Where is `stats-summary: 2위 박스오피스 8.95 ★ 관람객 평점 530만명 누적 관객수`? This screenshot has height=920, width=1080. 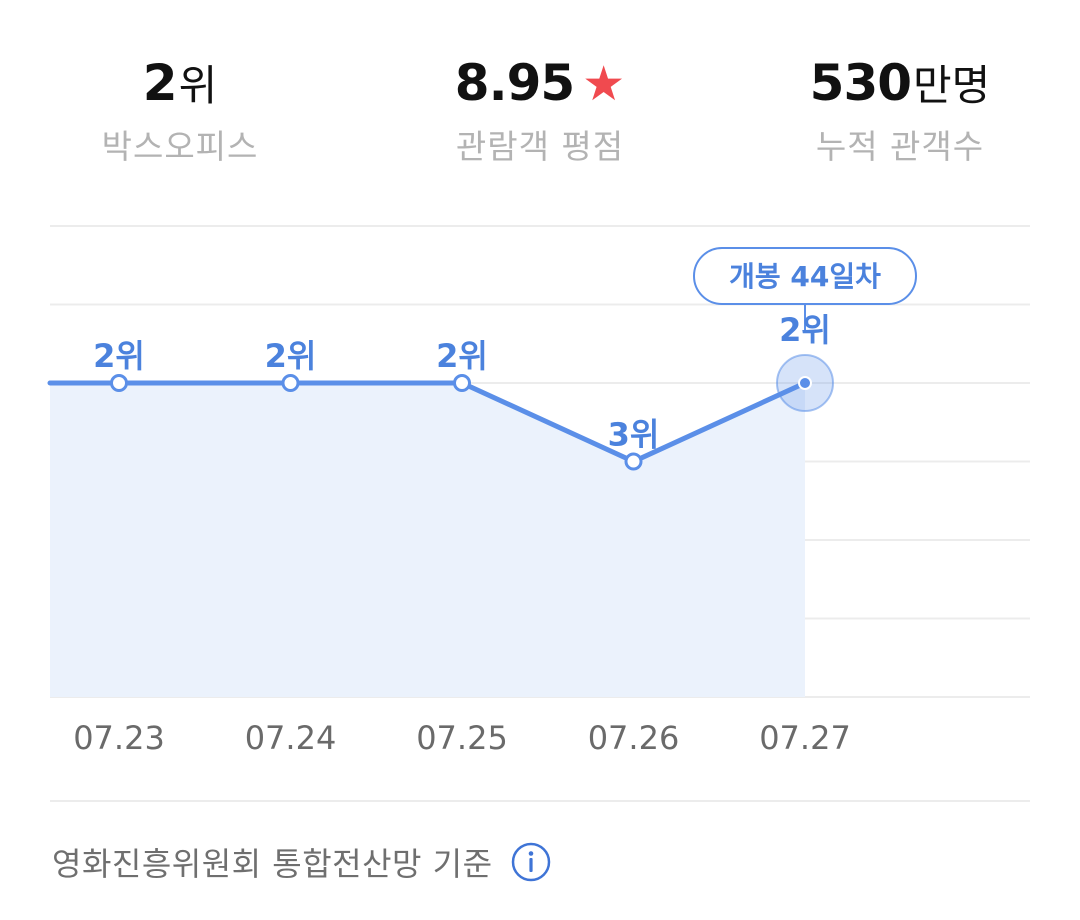
stats-summary: 2위 박스오피스 8.95 ★ 관람객 평점 530만명 누적 관객수 is located at coordinates (540, 115).